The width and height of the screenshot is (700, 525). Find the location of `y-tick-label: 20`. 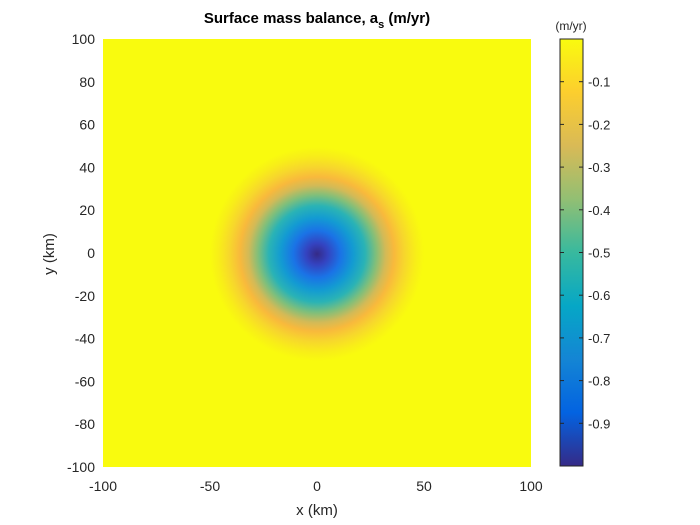

y-tick-label: 20 is located at coordinates (87, 210).